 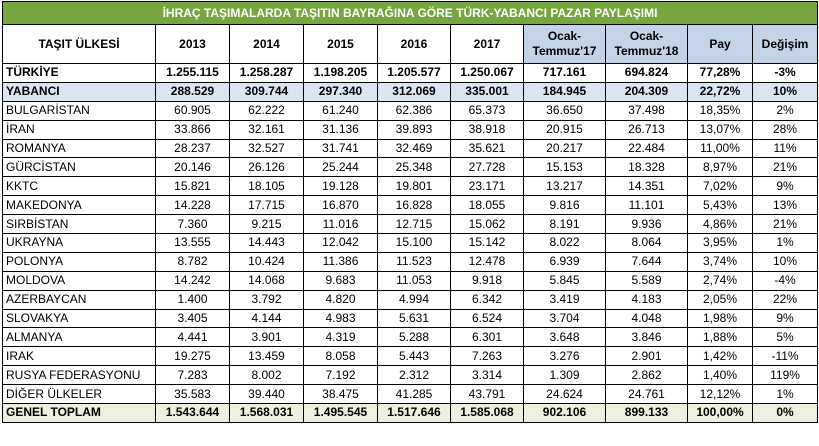 I want to click on value-cell: 16.870, so click(x=340, y=205).